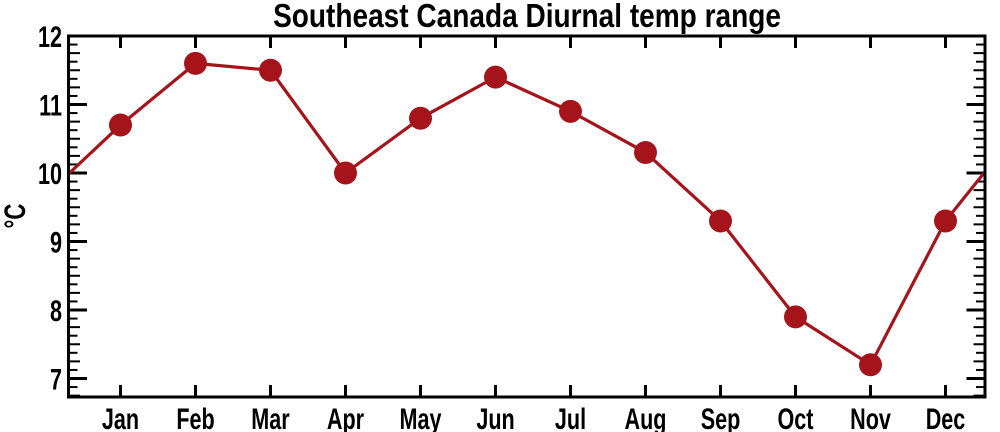  What do you see at coordinates (420, 416) in the screenshot?
I see `x-tick-label-may: May` at bounding box center [420, 416].